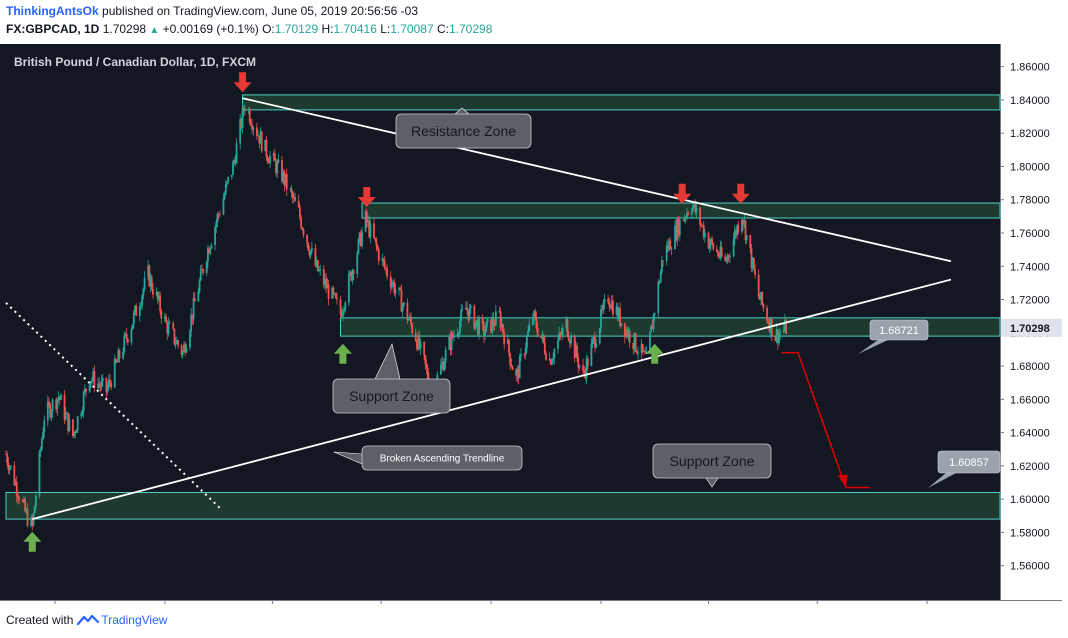 Image resolution: width=1068 pixels, height=638 pixels. I want to click on price-tag-text: 1.68721, so click(899, 331).